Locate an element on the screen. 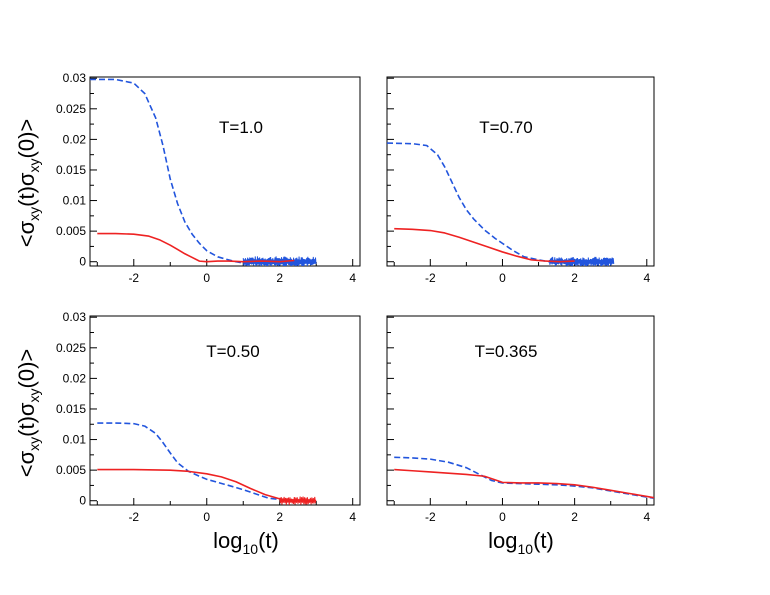  series-dashed-noise is located at coordinates (581, 261).